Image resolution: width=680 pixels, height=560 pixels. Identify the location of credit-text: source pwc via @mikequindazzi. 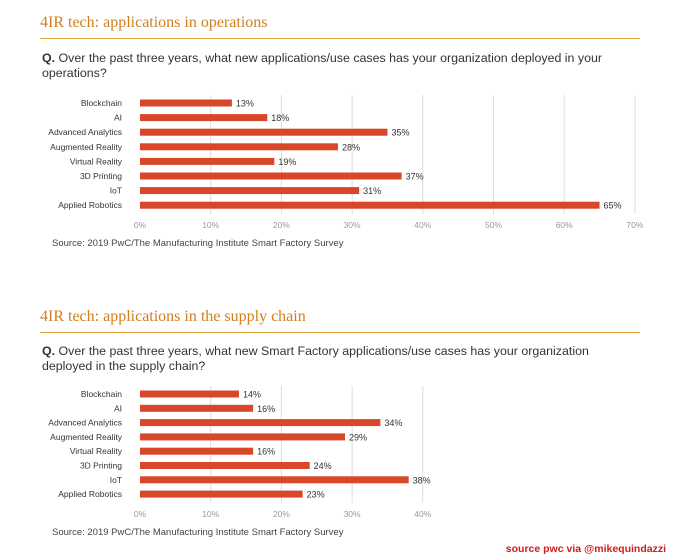
(585, 549).